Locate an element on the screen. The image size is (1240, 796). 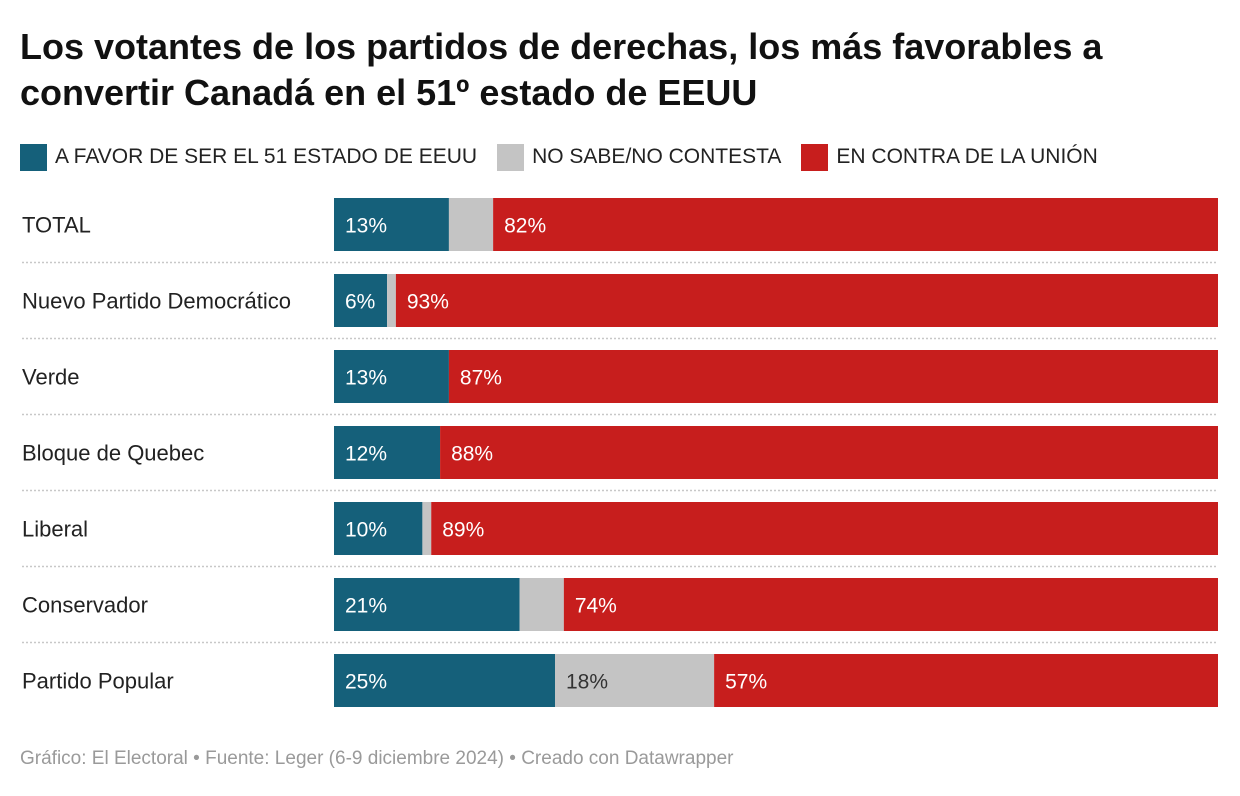
legend-item-contra: EN CONTRA DE LA UNIÓN is located at coordinates (949, 157).